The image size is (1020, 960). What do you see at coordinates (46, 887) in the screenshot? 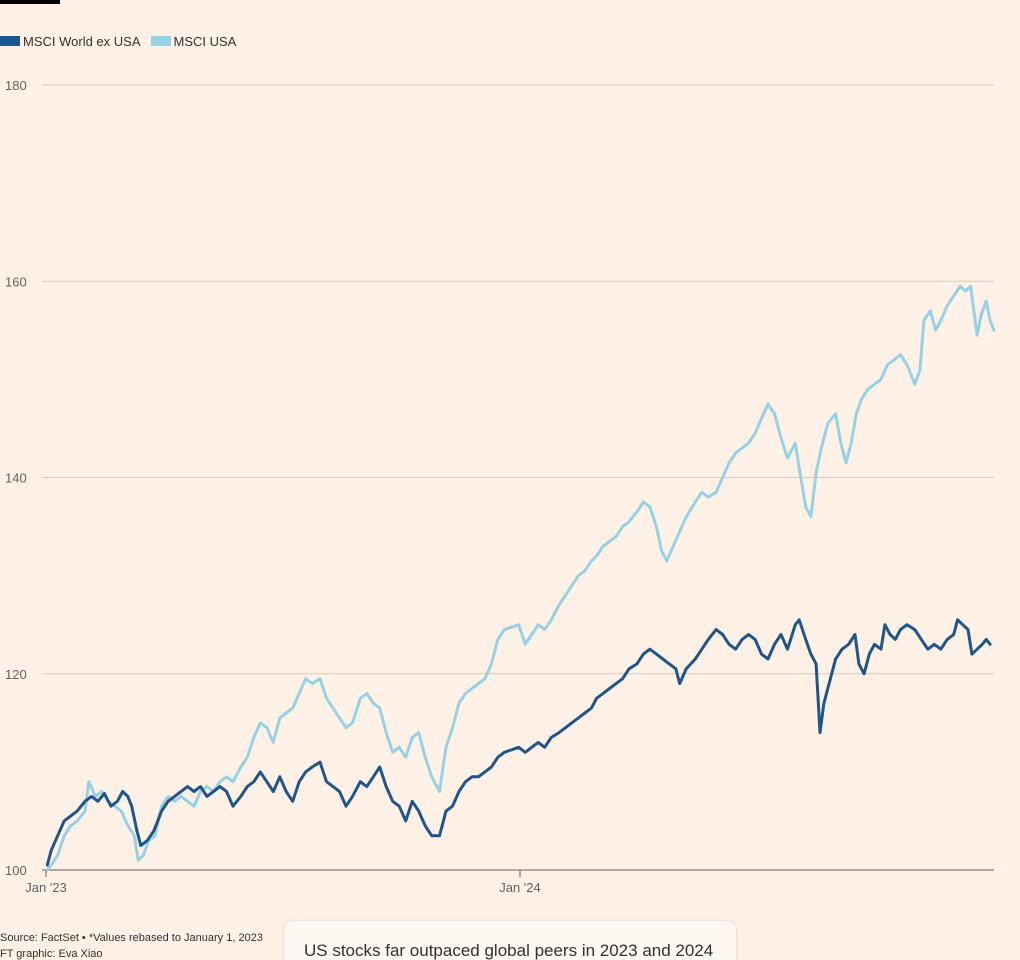
I see `x-tick-label: Jan '23` at bounding box center [46, 887].